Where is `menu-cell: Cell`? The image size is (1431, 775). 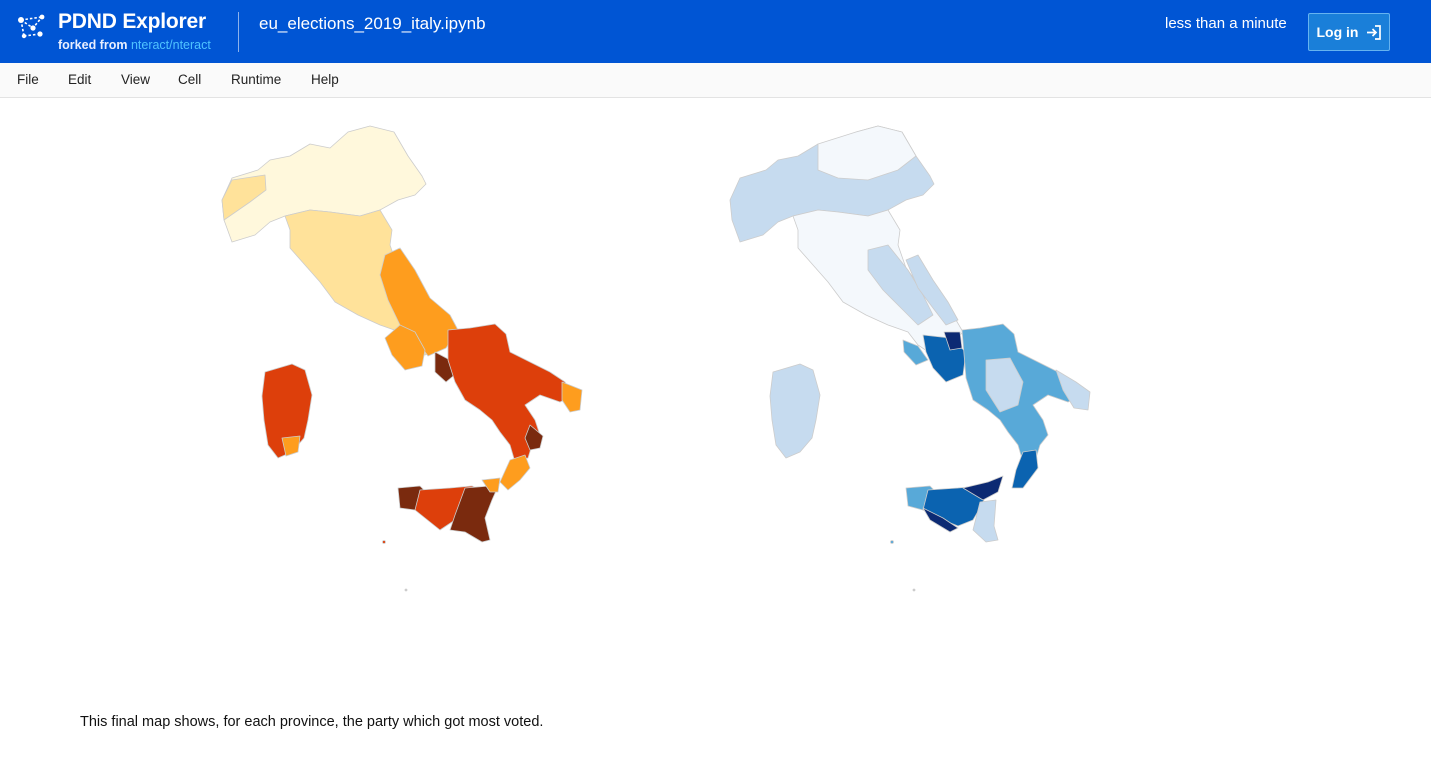
menu-cell: Cell is located at coordinates (190, 79).